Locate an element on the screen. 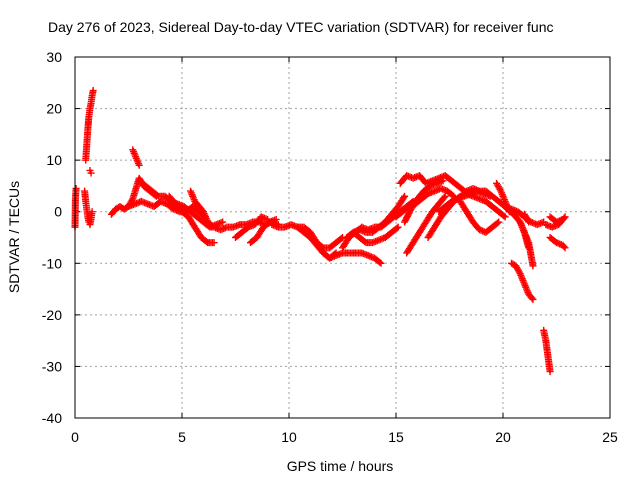 Image resolution: width=640 pixels, height=480 pixels. y-tick-label: 10 is located at coordinates (54, 160).